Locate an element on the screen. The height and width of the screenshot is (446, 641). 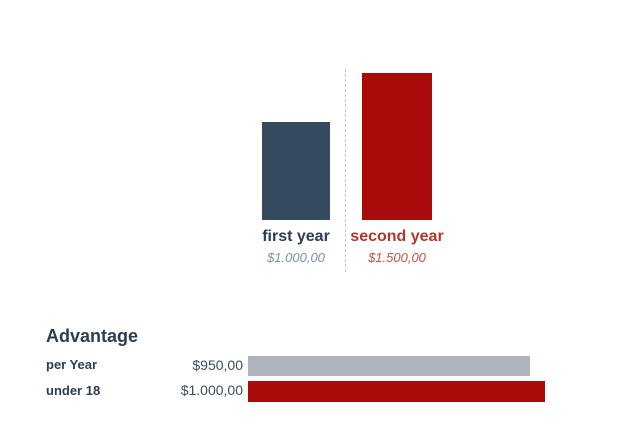
bar-per-year is located at coordinates (389, 366).